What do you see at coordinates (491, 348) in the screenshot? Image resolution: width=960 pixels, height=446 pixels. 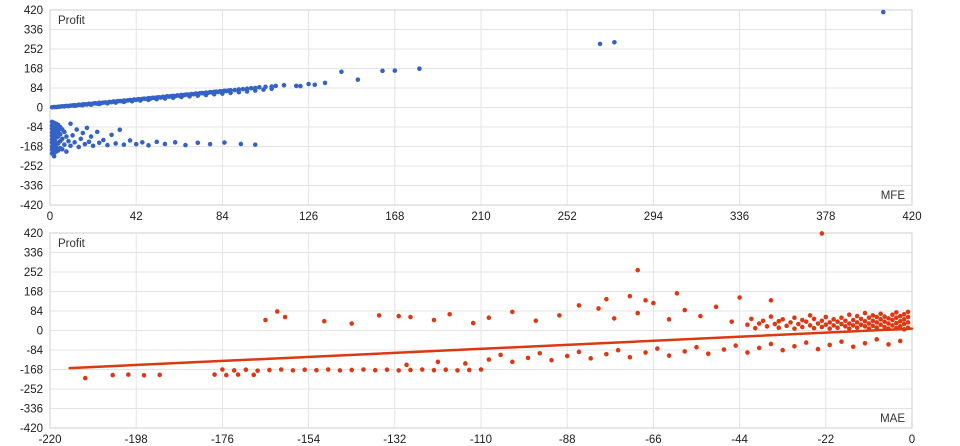 I see `trend-line` at bounding box center [491, 348].